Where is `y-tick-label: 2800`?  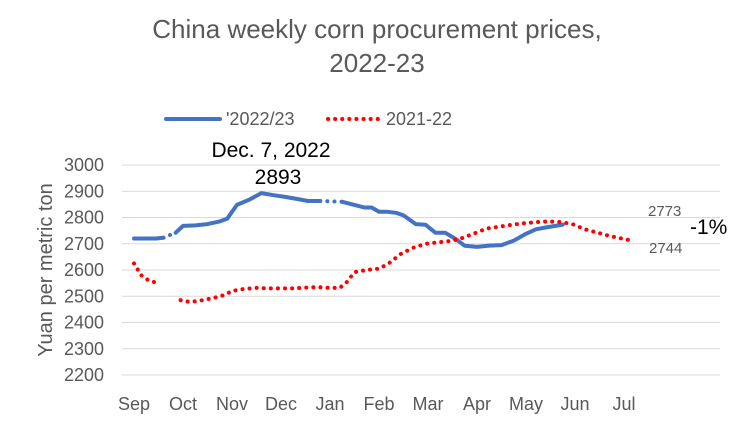
y-tick-label: 2800 is located at coordinates (84, 218).